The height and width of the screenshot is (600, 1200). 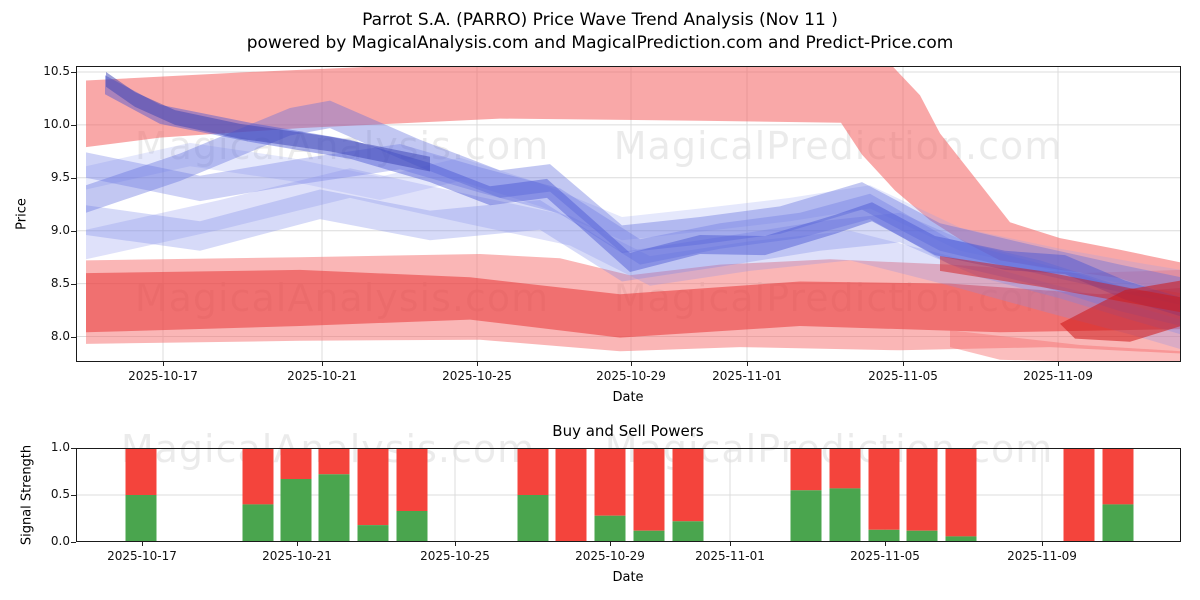 What do you see at coordinates (60, 447) in the screenshot?
I see `y-tick-label: 1.0` at bounding box center [60, 447].